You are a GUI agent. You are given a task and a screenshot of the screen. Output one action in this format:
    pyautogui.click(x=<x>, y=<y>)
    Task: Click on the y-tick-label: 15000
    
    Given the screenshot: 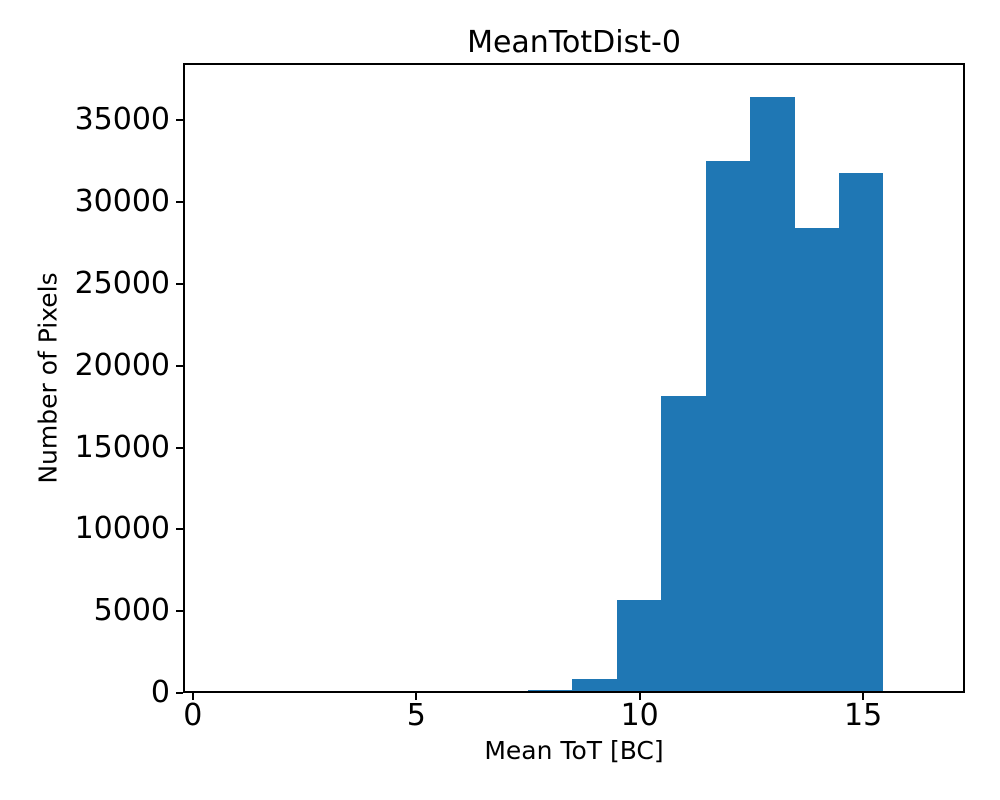 What is the action you would take?
    pyautogui.click(x=122, y=447)
    